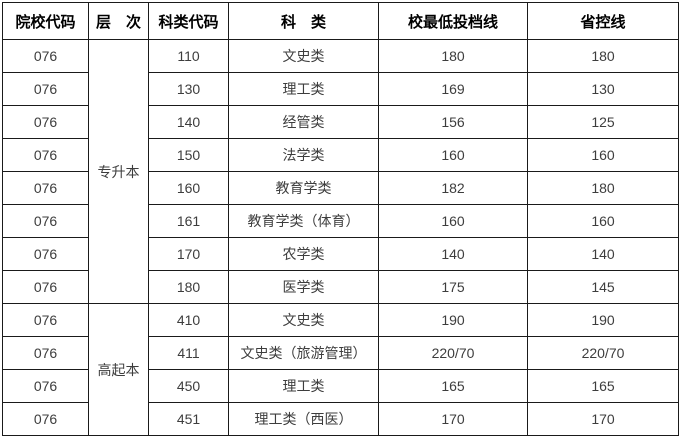  What do you see at coordinates (453, 419) in the screenshot?
I see `cell-school-min-line: 170` at bounding box center [453, 419].